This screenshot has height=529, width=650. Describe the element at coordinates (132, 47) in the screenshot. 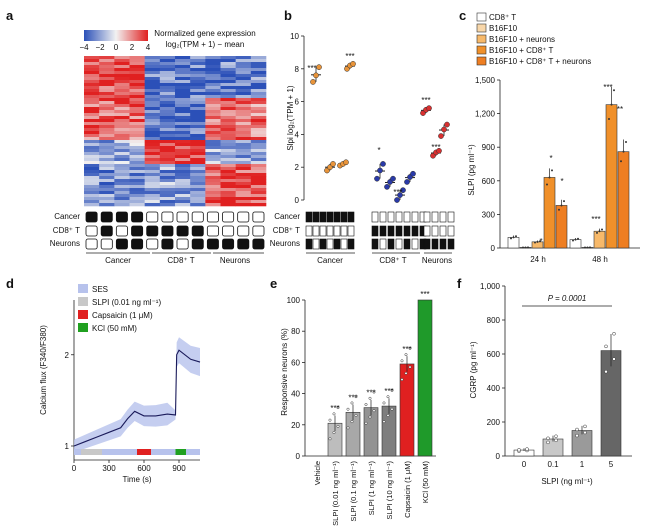

I see `colorbar-tick: 2` at that location.